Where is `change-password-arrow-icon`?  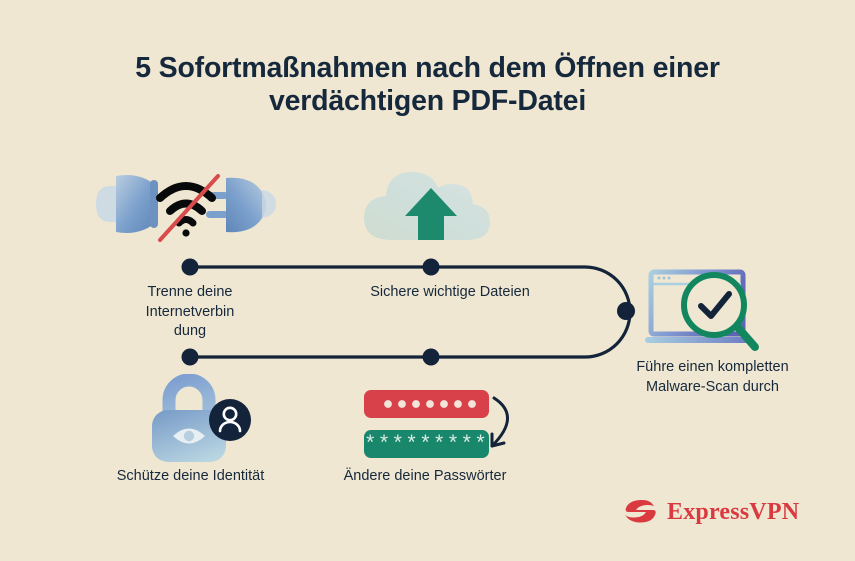
change-password-arrow-icon is located at coordinates (499, 422).